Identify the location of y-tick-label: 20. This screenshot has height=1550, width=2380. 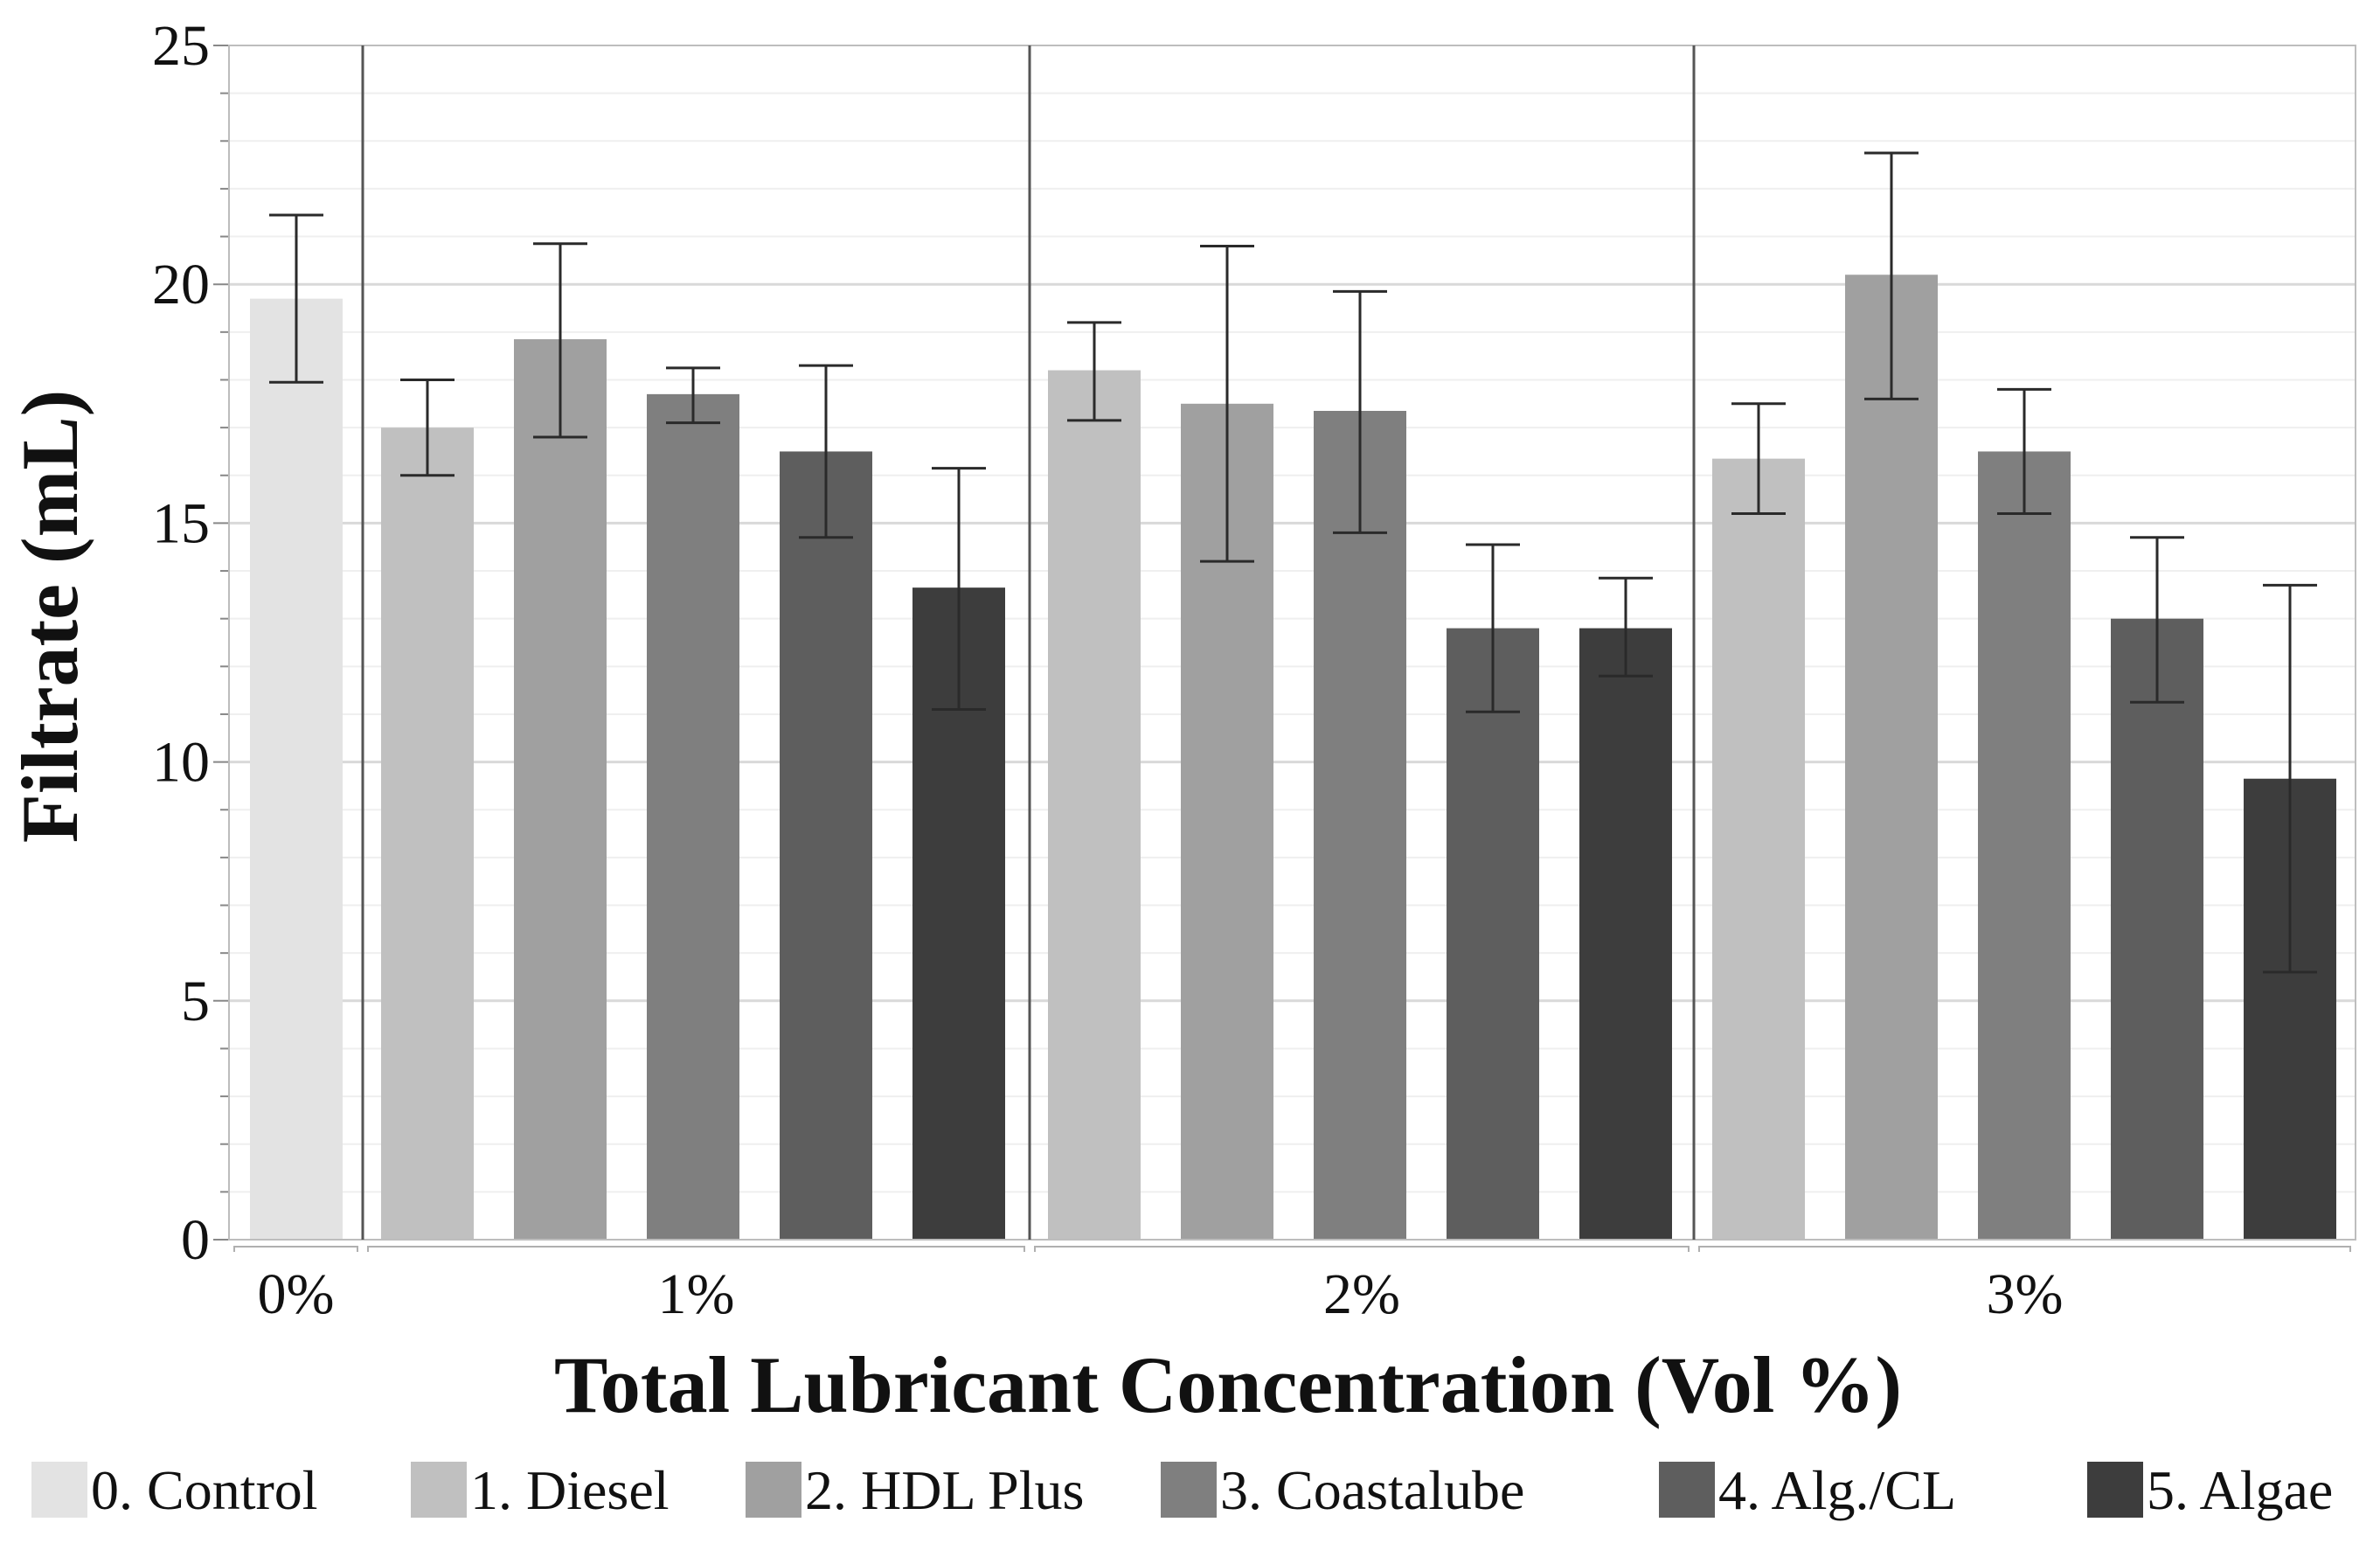
(181, 284).